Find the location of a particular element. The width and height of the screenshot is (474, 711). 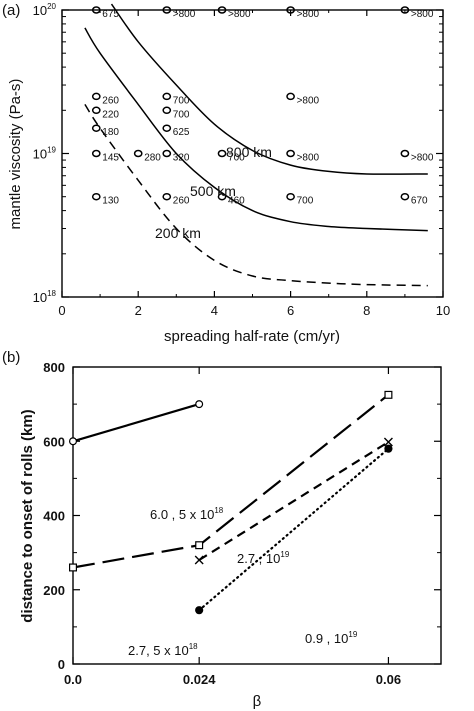

series-1-line is located at coordinates (136, 423).